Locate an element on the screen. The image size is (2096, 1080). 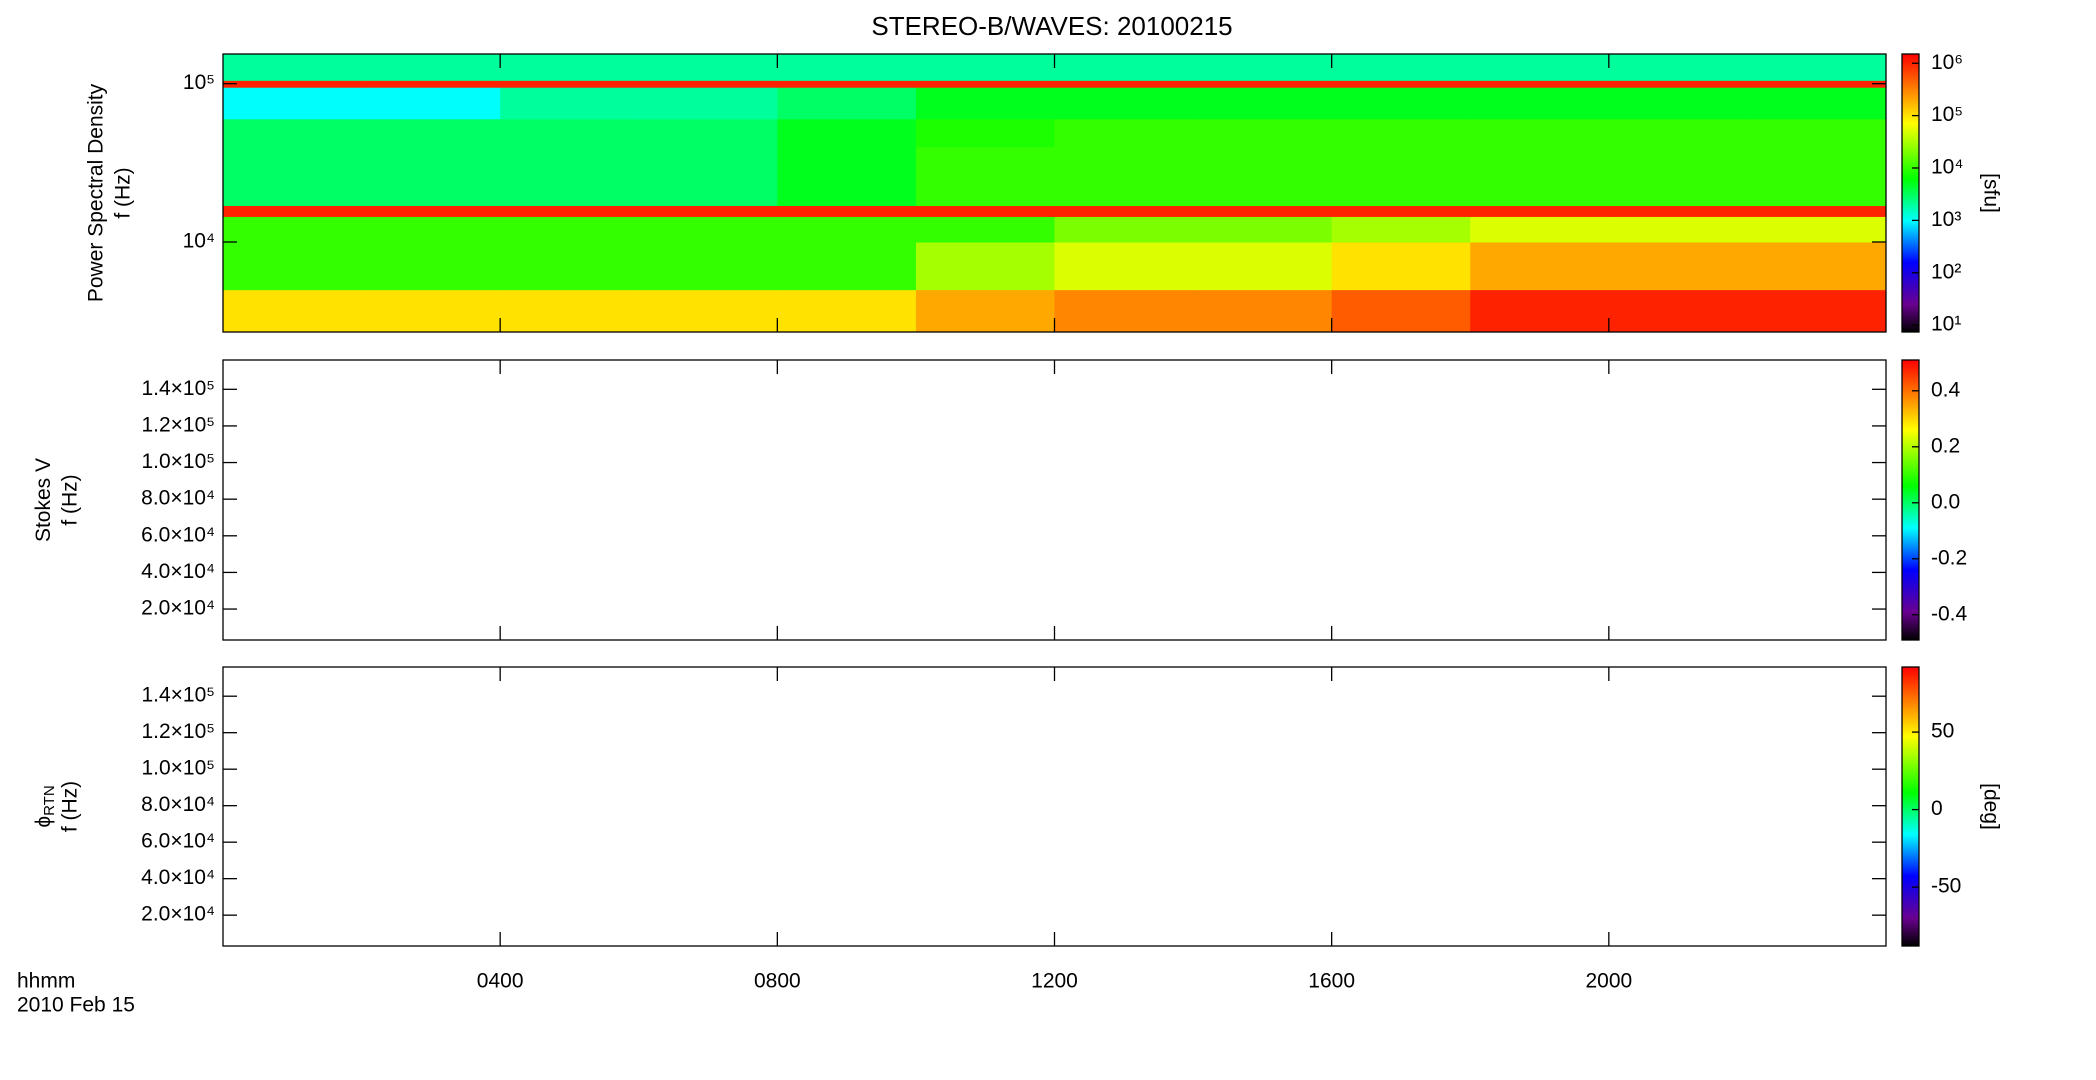
colorbar-label: [sfu] is located at coordinates (1990, 193).